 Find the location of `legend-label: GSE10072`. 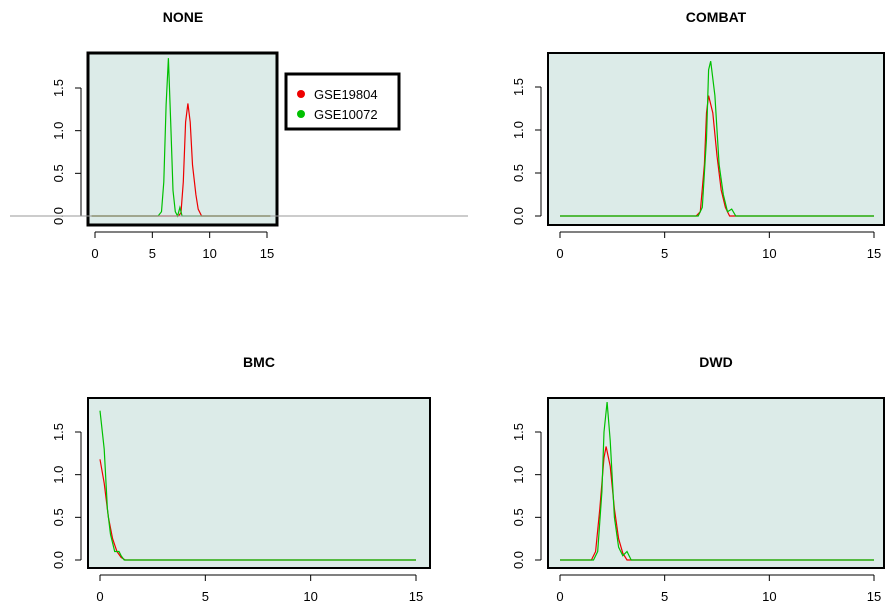

legend-label: GSE10072 is located at coordinates (346, 114).